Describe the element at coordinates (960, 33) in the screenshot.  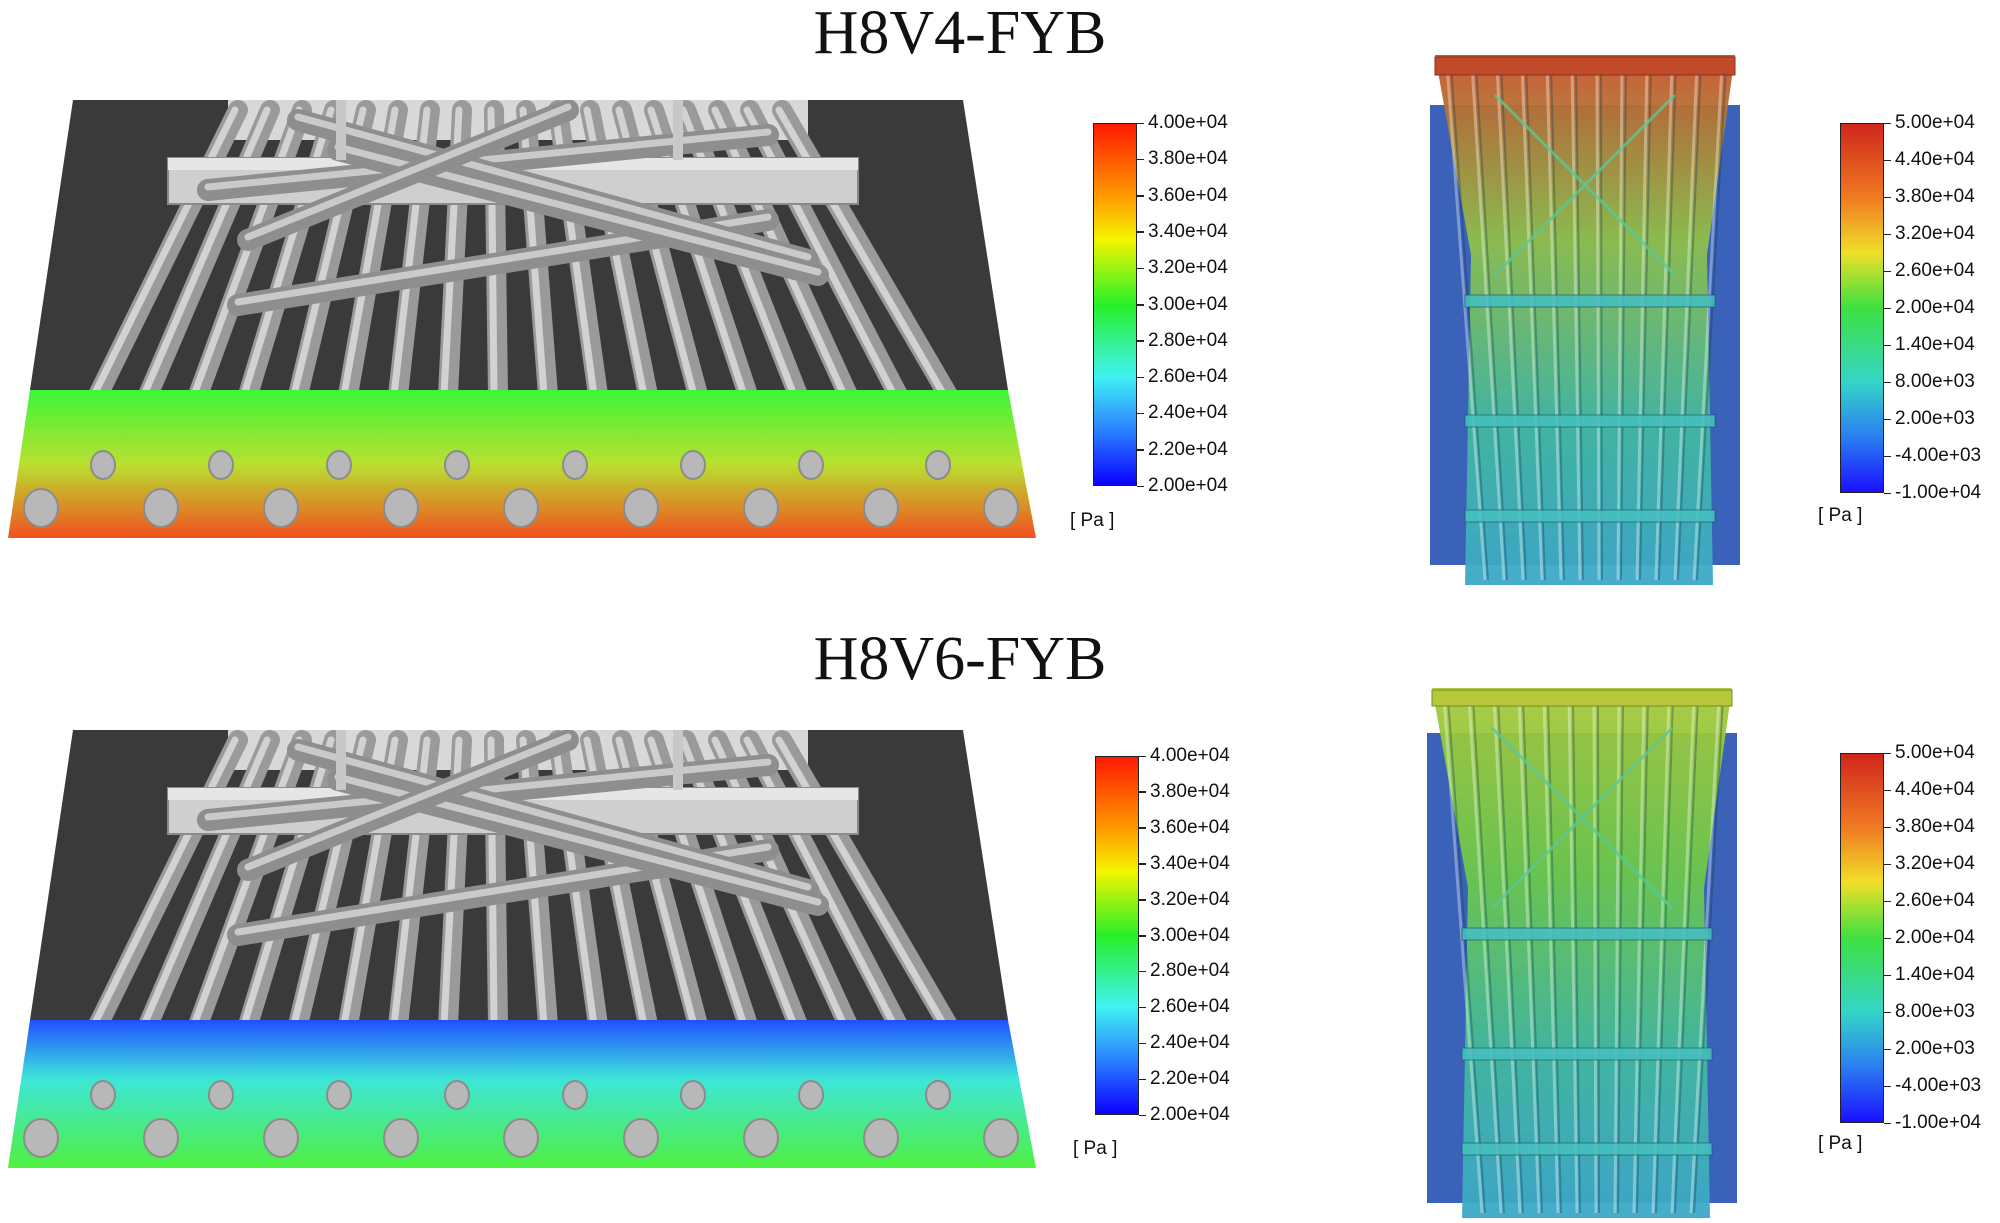
I see `panel-title: H8V4-FYB` at that location.